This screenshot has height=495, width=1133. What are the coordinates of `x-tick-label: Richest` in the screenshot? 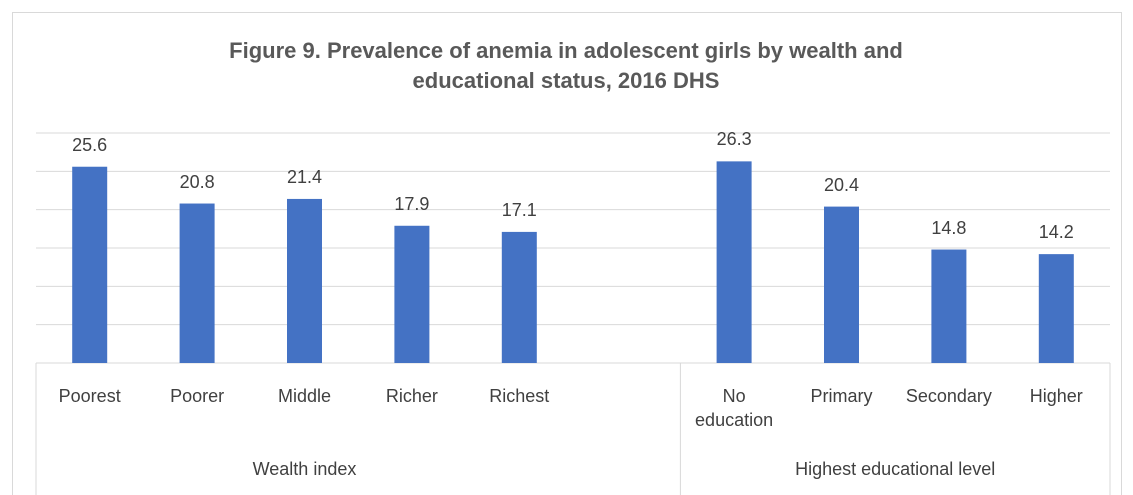 It's located at (519, 396).